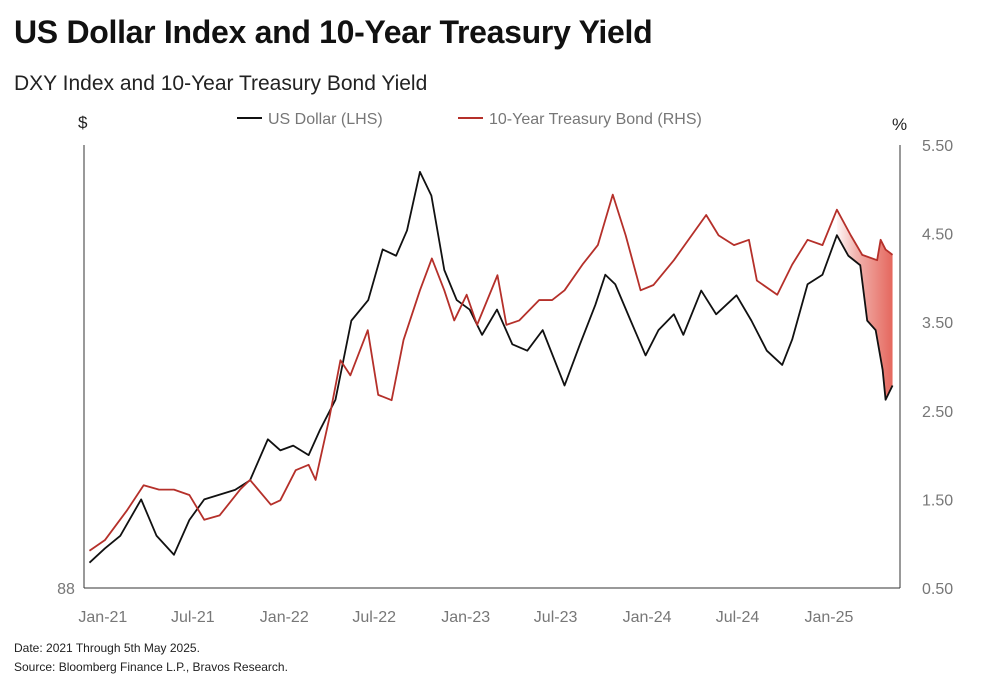  I want to click on x-axis-tick-label: Jul-24, so click(738, 617).